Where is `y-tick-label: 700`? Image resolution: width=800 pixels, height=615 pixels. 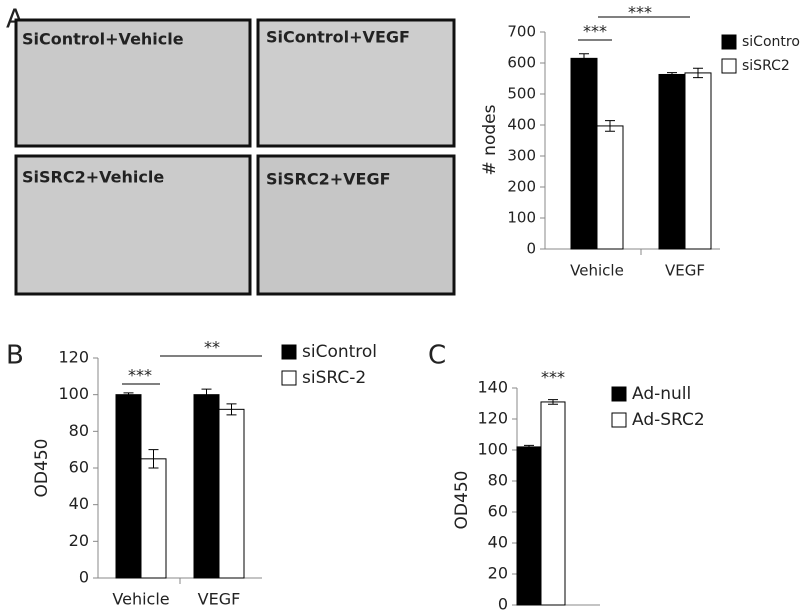 y-tick-label: 700 is located at coordinates (521, 32).